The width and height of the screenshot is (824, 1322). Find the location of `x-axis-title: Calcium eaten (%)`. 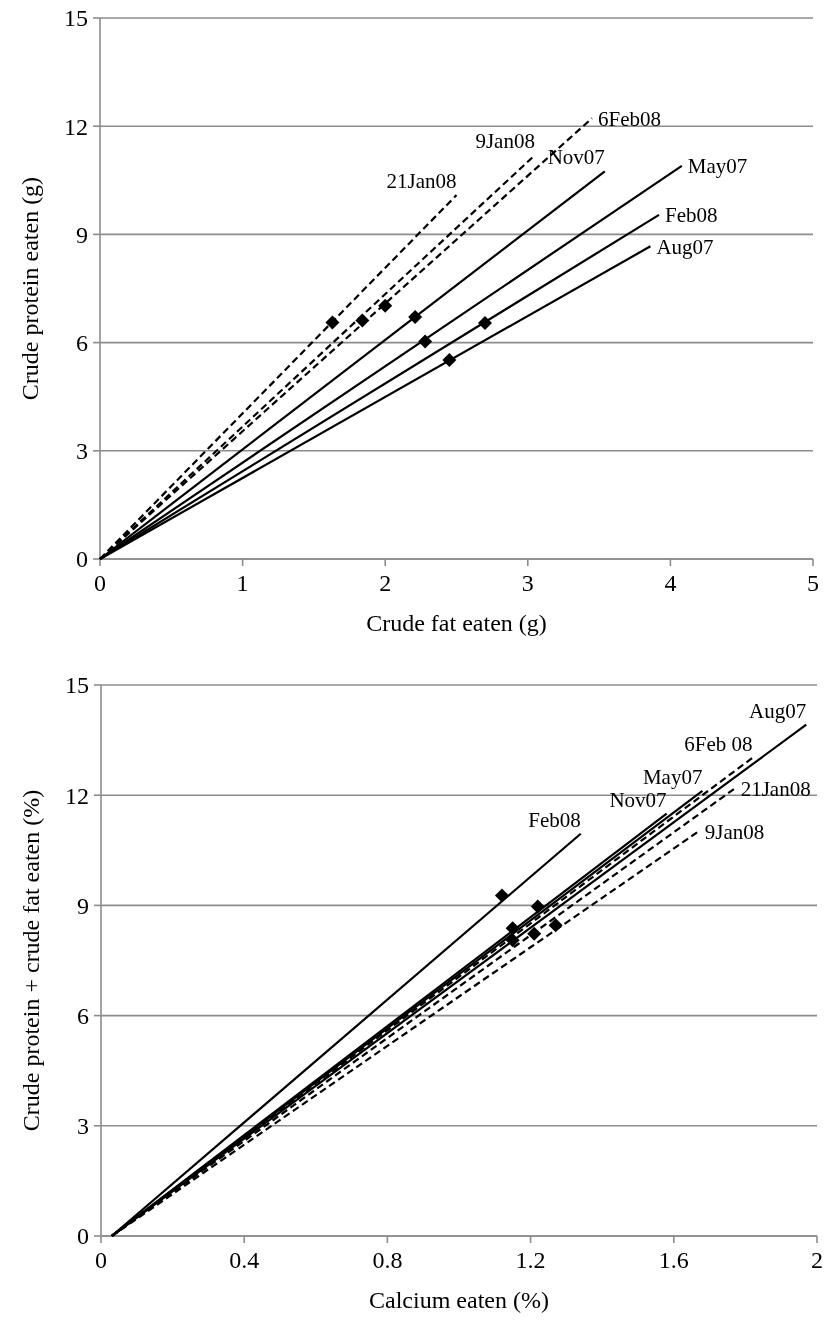

x-axis-title: Calcium eaten (%) is located at coordinates (459, 1300).